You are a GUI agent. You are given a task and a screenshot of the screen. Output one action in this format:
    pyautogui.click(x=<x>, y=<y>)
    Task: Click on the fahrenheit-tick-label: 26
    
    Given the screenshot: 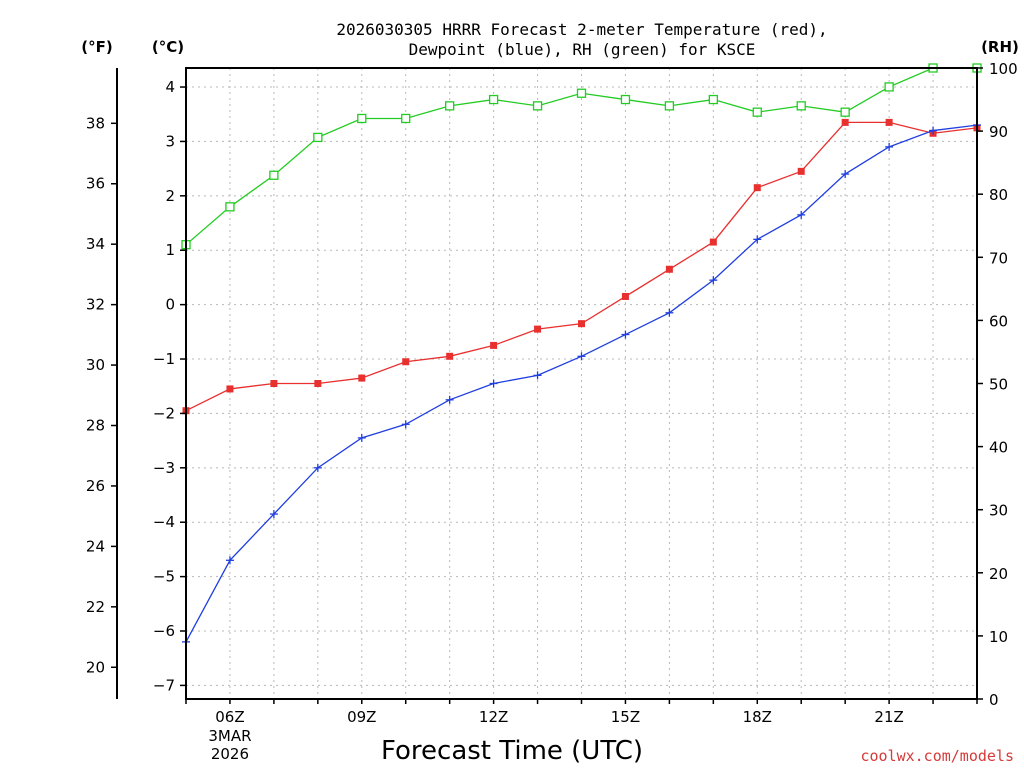 What is the action you would take?
    pyautogui.click(x=95, y=486)
    